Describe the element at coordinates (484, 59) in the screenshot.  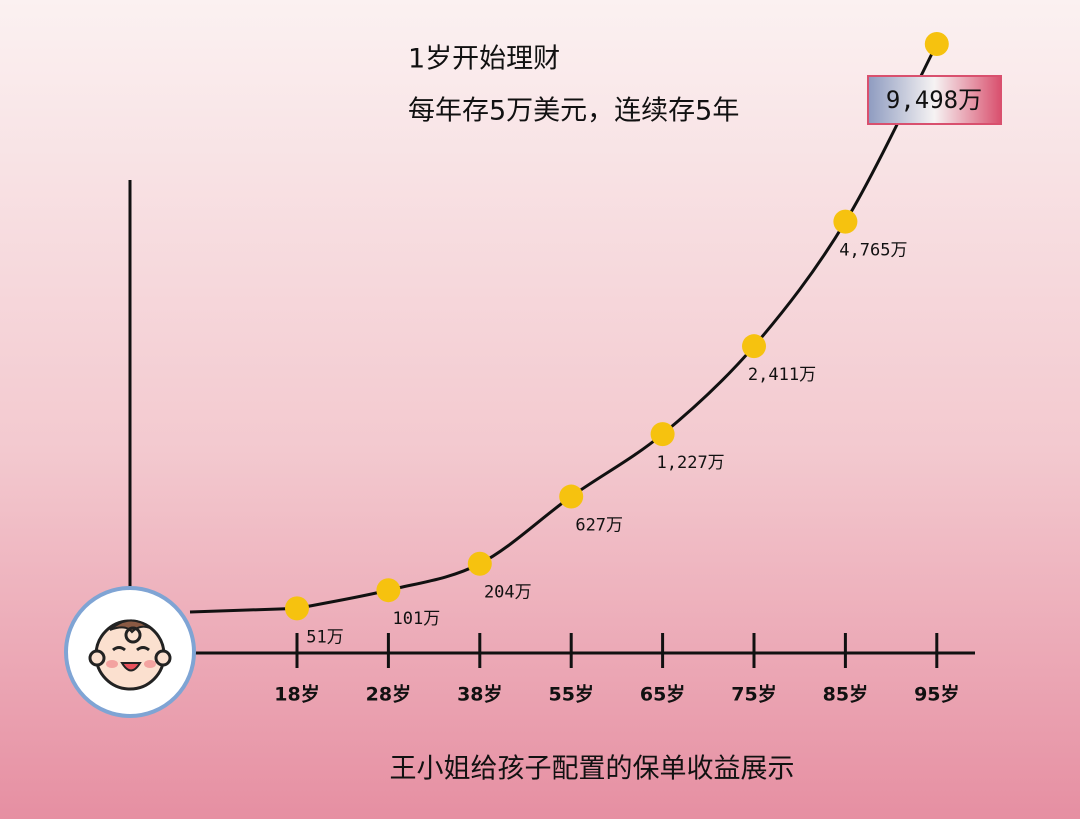
I see `annotation: 1岁开始理财` at that location.